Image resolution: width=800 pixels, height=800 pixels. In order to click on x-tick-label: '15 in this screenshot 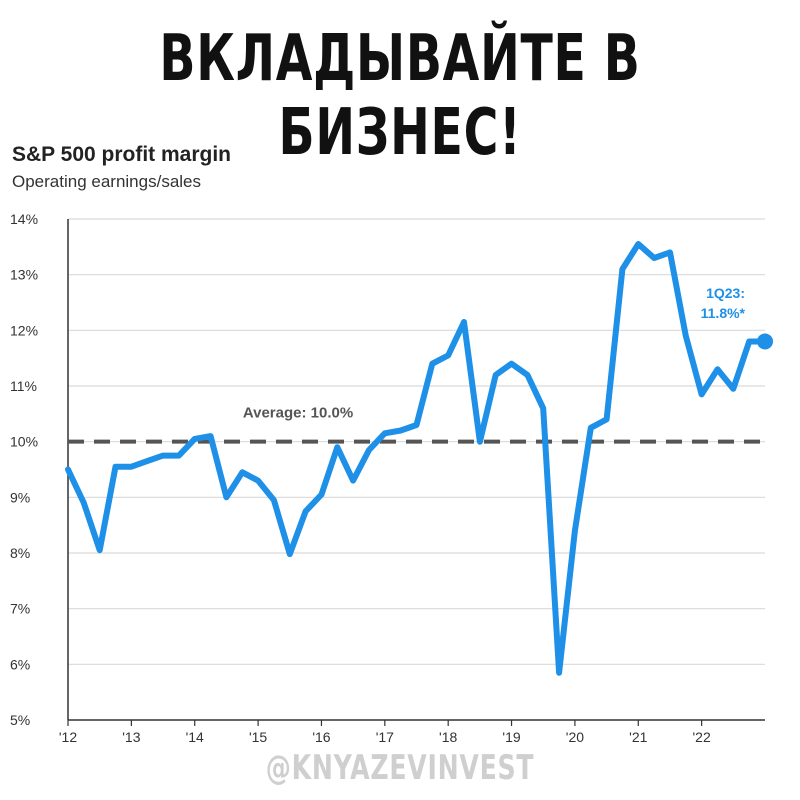, I will do `click(258, 737)`.